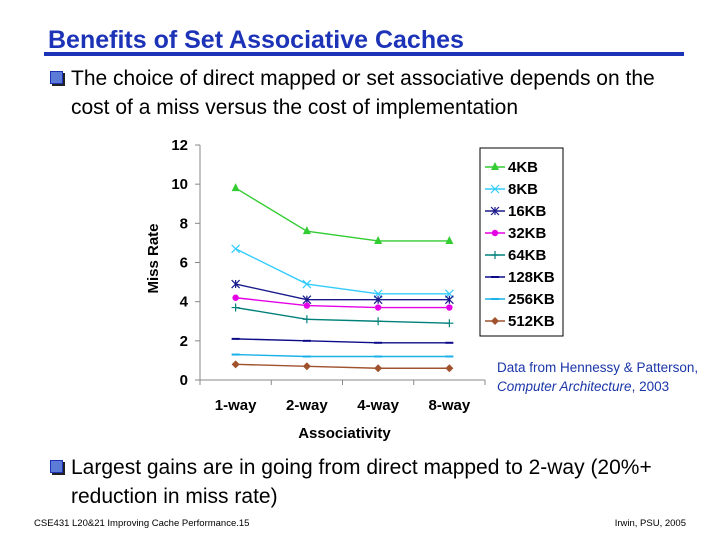 The height and width of the screenshot is (540, 720). Describe the element at coordinates (179, 184) in the screenshot. I see `y-tick-label: 10` at that location.